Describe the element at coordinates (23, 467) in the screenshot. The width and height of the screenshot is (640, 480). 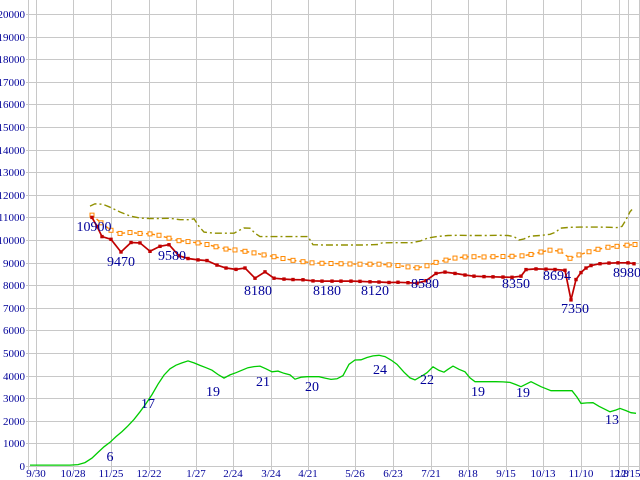
I see `y-axis-label: 0` at that location.